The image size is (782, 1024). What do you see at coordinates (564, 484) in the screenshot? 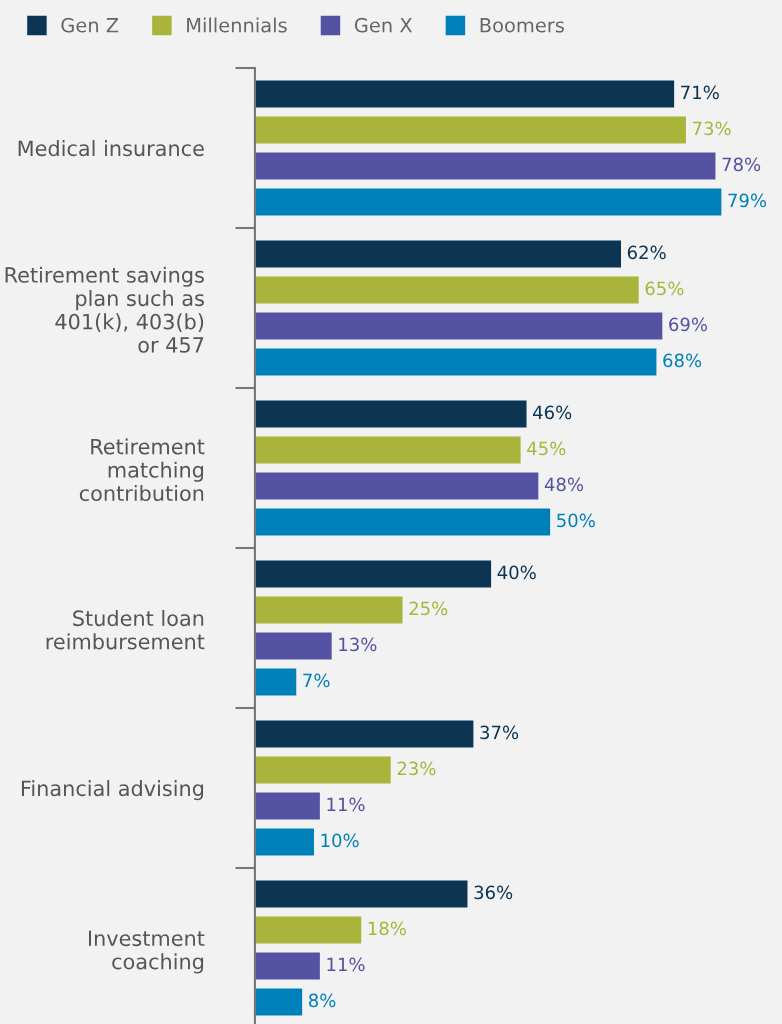
I see `data-label: 48%` at bounding box center [564, 484].